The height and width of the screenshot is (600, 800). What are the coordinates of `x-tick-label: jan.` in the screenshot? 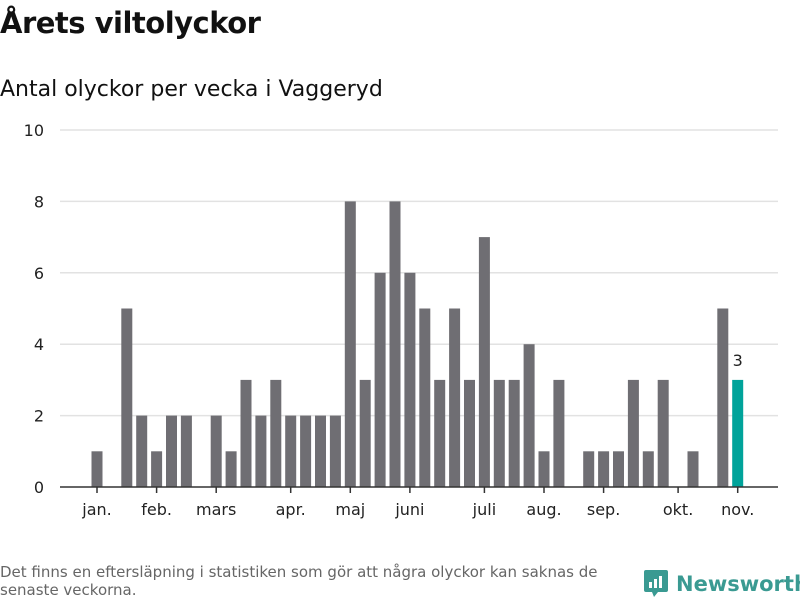 It's located at (96, 509).